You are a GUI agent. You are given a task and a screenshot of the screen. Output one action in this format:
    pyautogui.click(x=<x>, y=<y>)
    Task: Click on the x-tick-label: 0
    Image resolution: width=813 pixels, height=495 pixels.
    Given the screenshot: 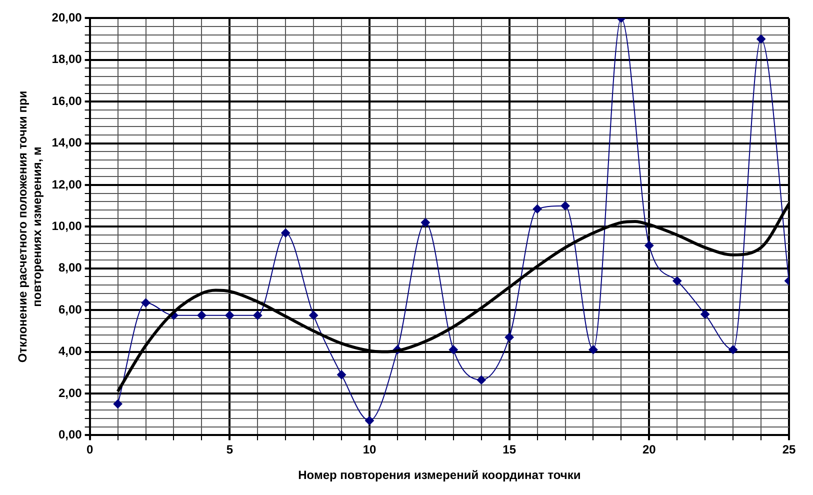 What is the action you would take?
    pyautogui.click(x=90, y=449)
    